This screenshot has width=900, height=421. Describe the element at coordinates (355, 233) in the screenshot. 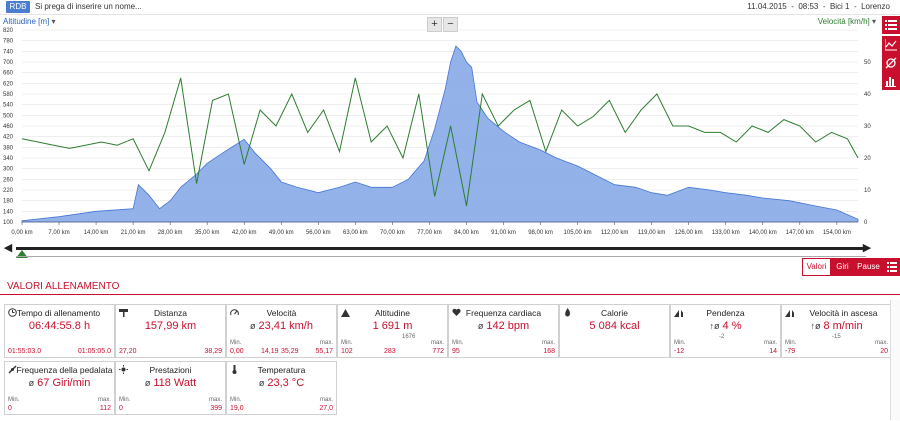

I see `x-tick-label: 63,00 km` at that location.